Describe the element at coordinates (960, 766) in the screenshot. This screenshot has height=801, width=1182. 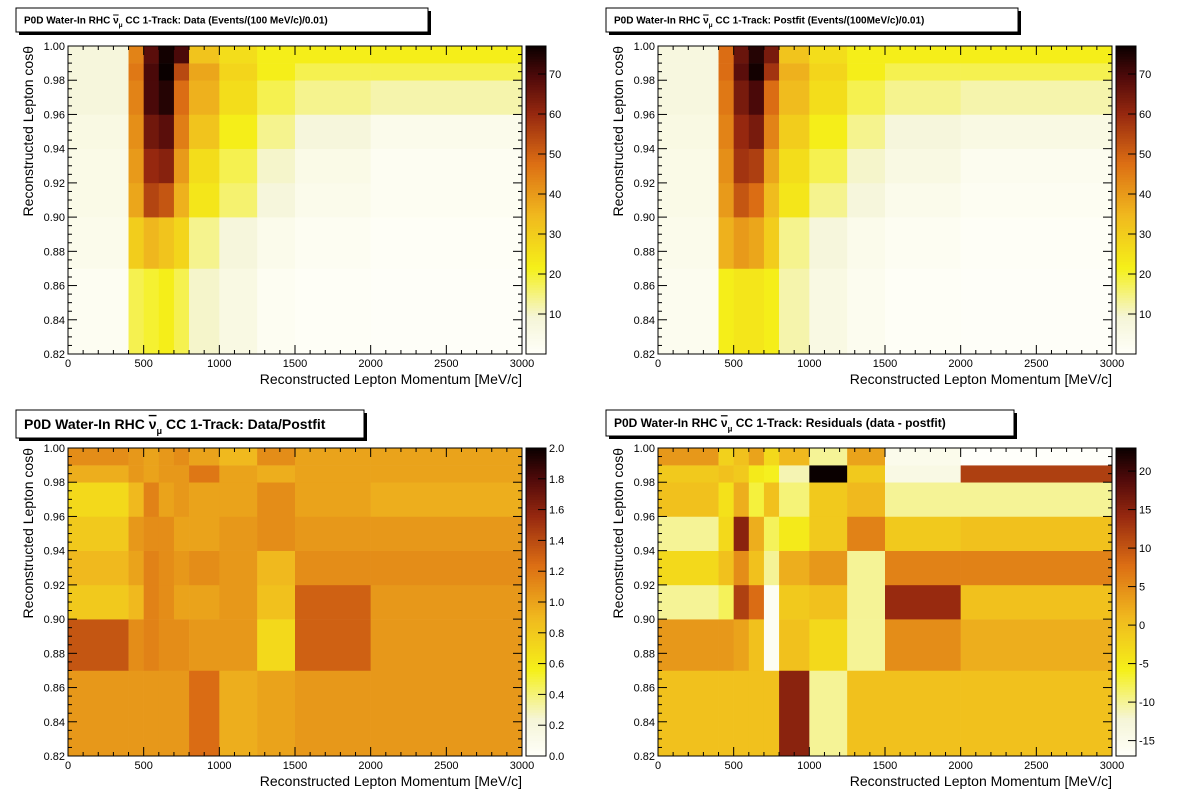
I see `x-tick-label: 2000` at that location.